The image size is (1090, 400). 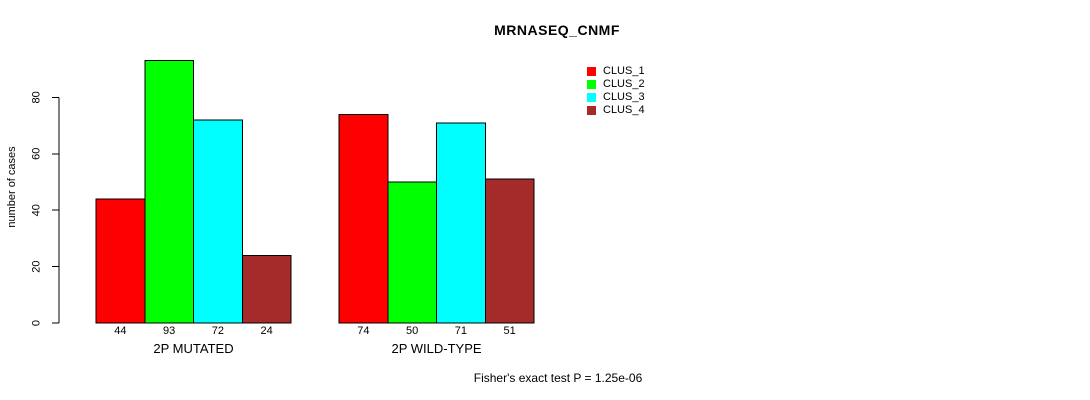 I want to click on bar-value-label: 93, so click(x=169, y=331).